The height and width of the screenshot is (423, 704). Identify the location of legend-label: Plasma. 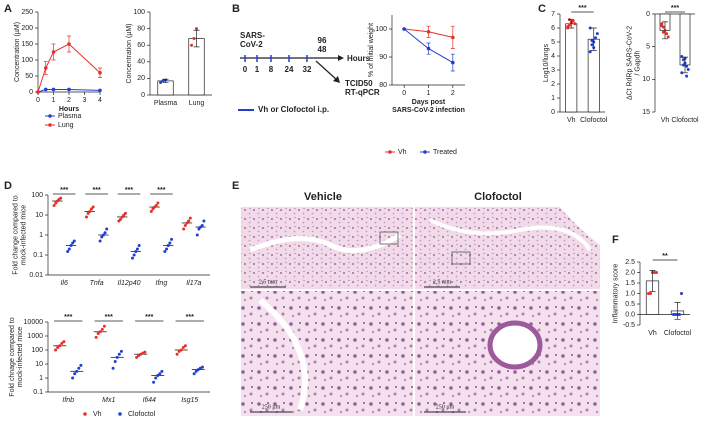
(69, 116).